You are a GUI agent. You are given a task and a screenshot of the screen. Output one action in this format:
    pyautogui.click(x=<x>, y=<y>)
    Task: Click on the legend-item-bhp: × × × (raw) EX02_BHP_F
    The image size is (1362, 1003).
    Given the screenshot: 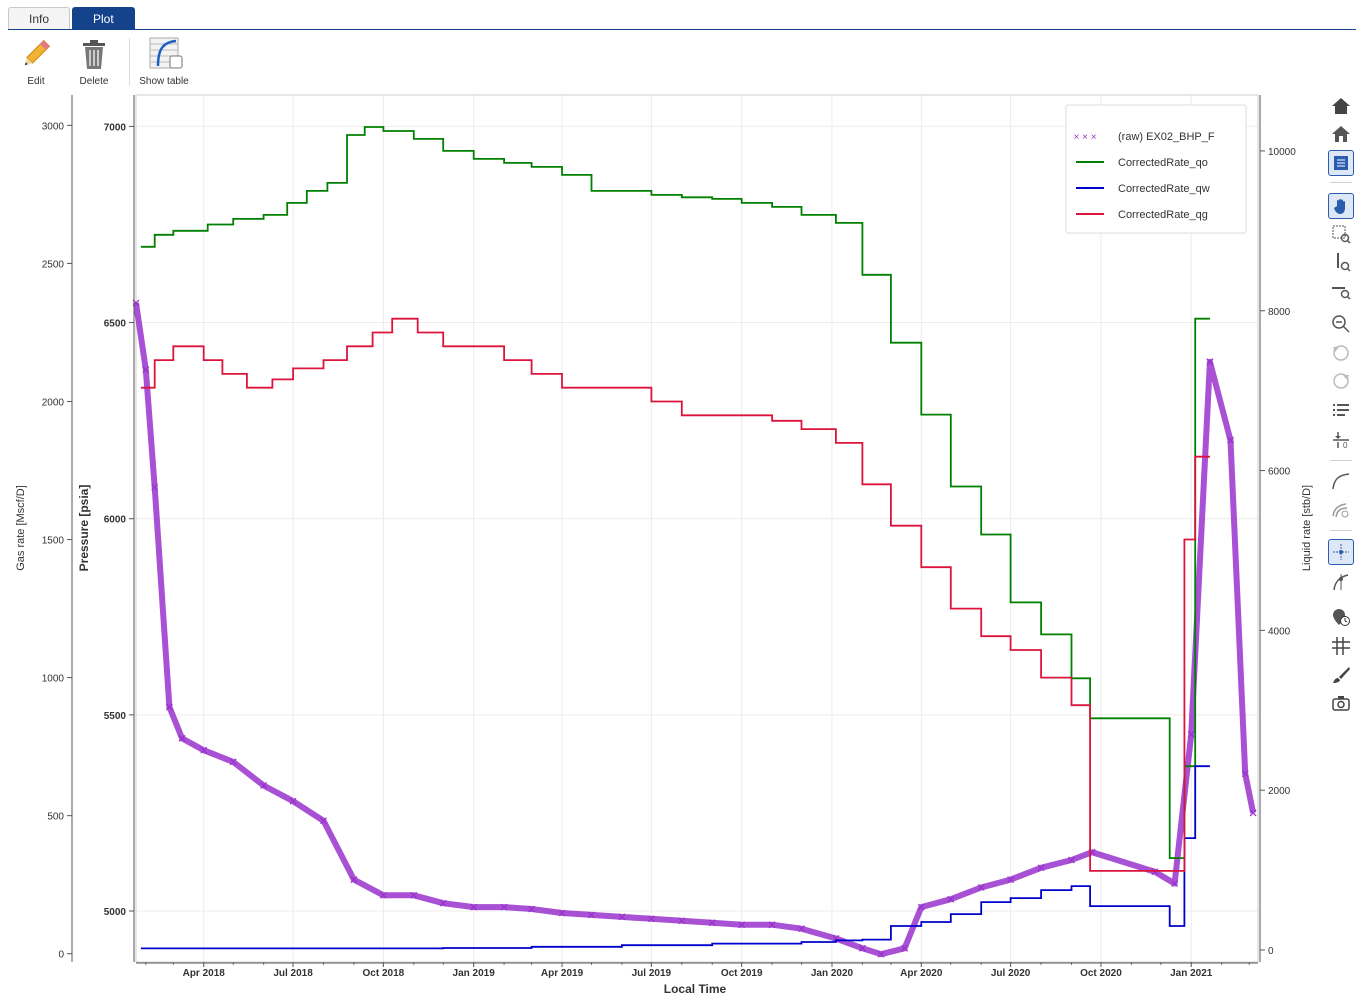 What is the action you would take?
    pyautogui.click(x=1143, y=137)
    